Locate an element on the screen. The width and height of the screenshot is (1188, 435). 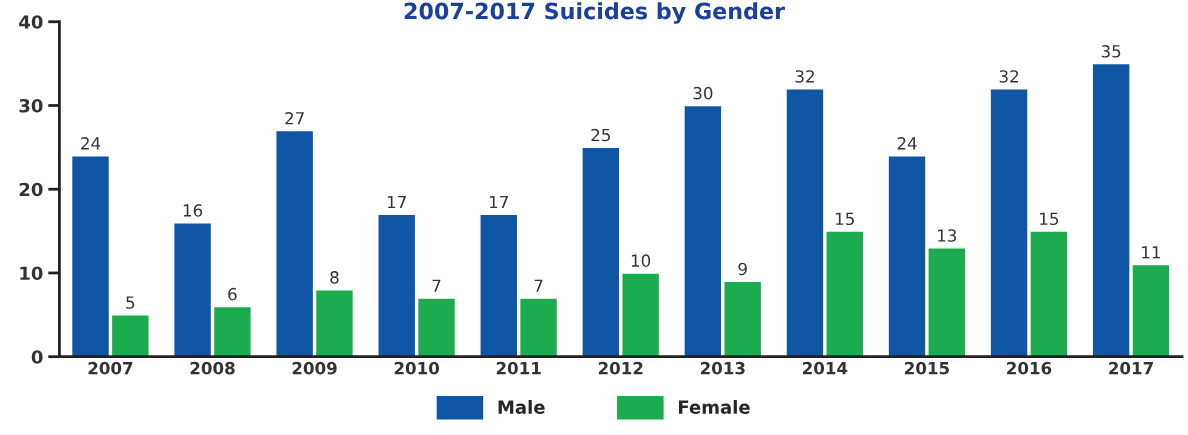
y-tick-label: 0 is located at coordinates (37, 357).